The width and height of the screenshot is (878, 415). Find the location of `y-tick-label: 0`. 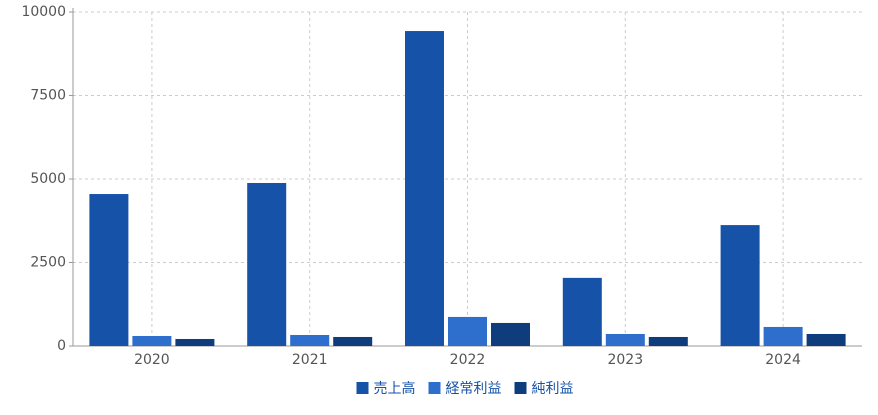

y-tick-label: 0 is located at coordinates (61, 346).